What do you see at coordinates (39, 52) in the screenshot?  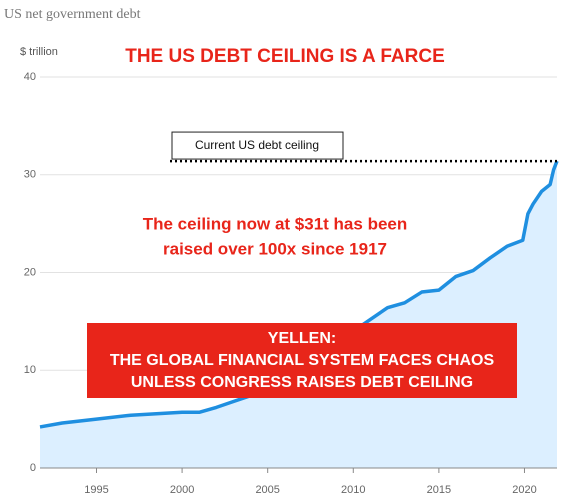 I see `y-axis-label: $ trillion` at bounding box center [39, 52].